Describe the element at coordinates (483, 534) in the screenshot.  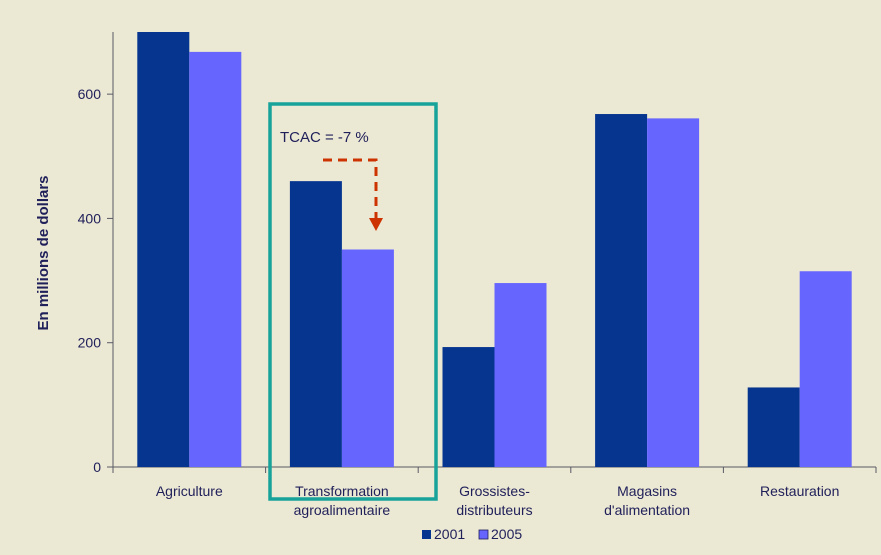
I see `legend-swatch-2005` at that location.